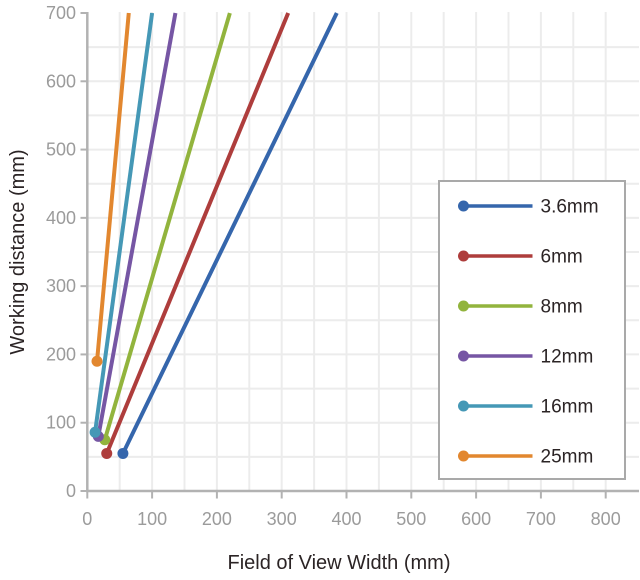 Image resolution: width=640 pixels, height=580 pixels. I want to click on legend-item-16mm: 16mm, so click(525, 407).